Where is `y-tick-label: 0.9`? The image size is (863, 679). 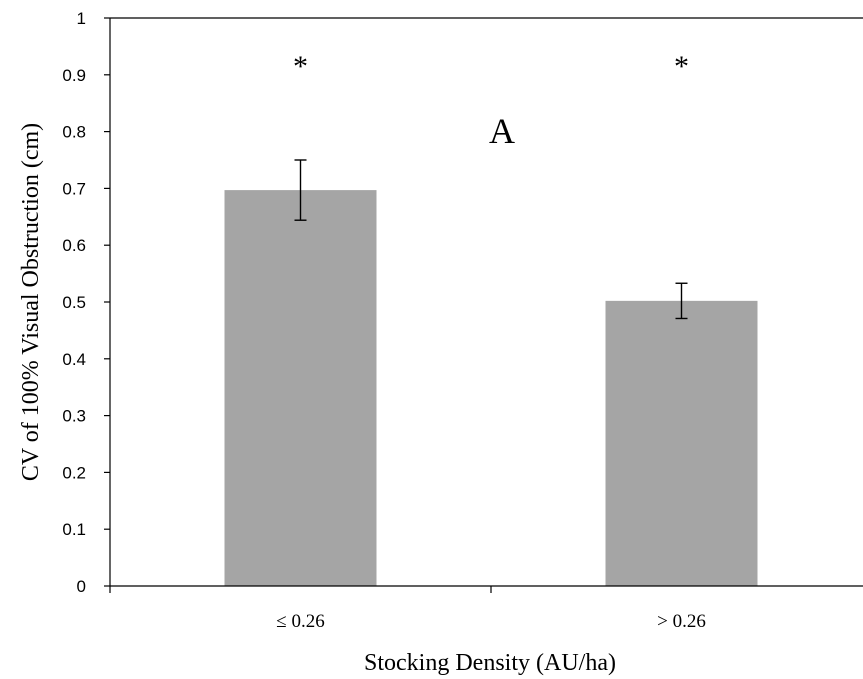 y-tick-label: 0.9 is located at coordinates (74, 75).